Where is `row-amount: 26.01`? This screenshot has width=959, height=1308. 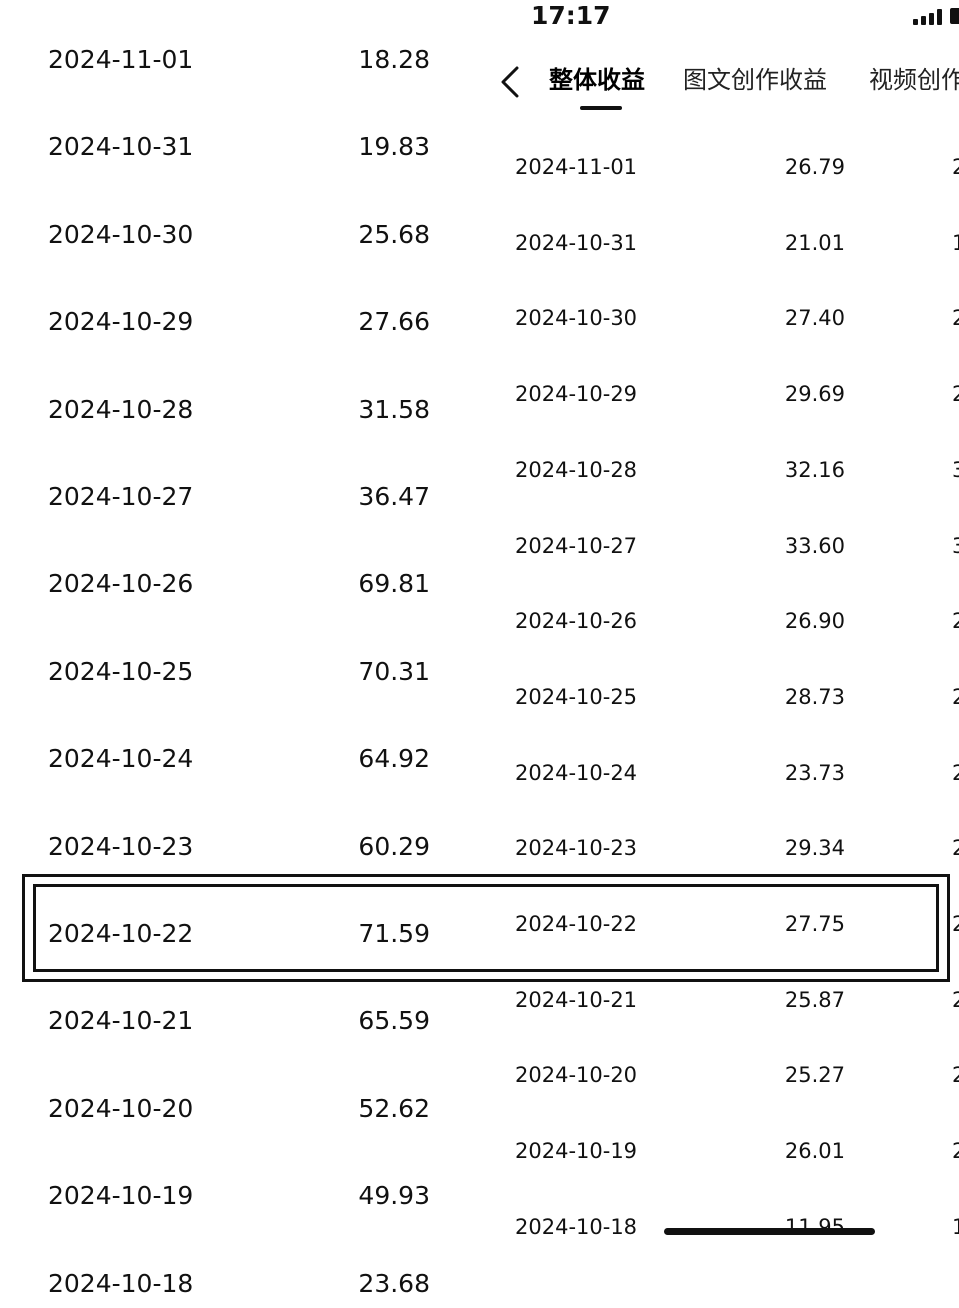
row-amount: 26.01 is located at coordinates (814, 1151).